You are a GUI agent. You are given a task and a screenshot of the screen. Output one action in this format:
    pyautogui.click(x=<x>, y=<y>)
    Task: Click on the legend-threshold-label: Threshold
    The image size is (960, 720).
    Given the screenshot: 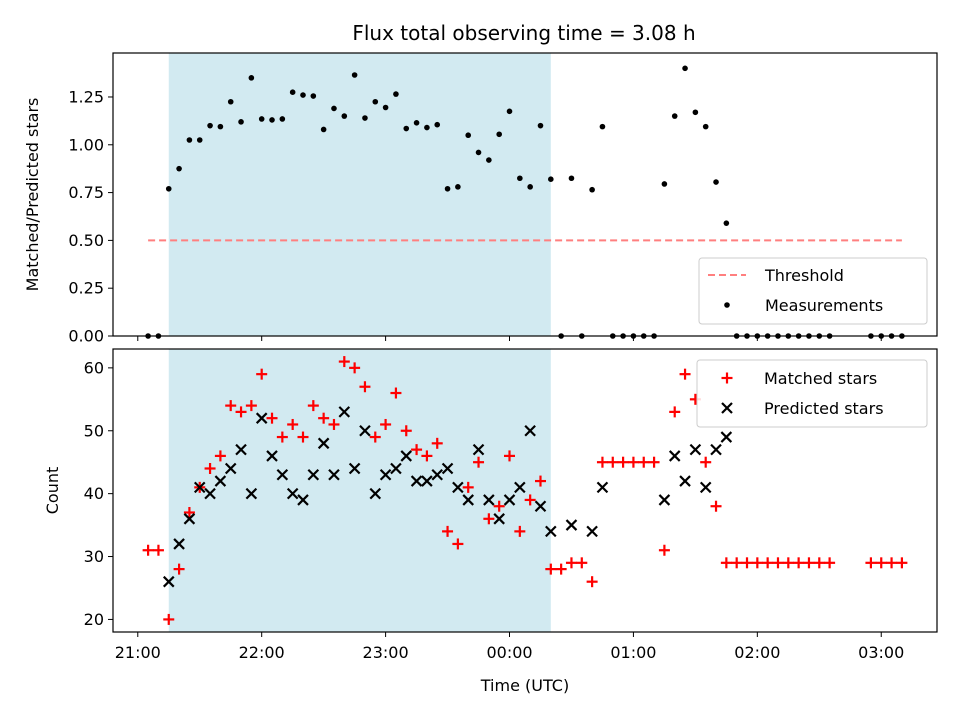 What is the action you would take?
    pyautogui.click(x=804, y=275)
    